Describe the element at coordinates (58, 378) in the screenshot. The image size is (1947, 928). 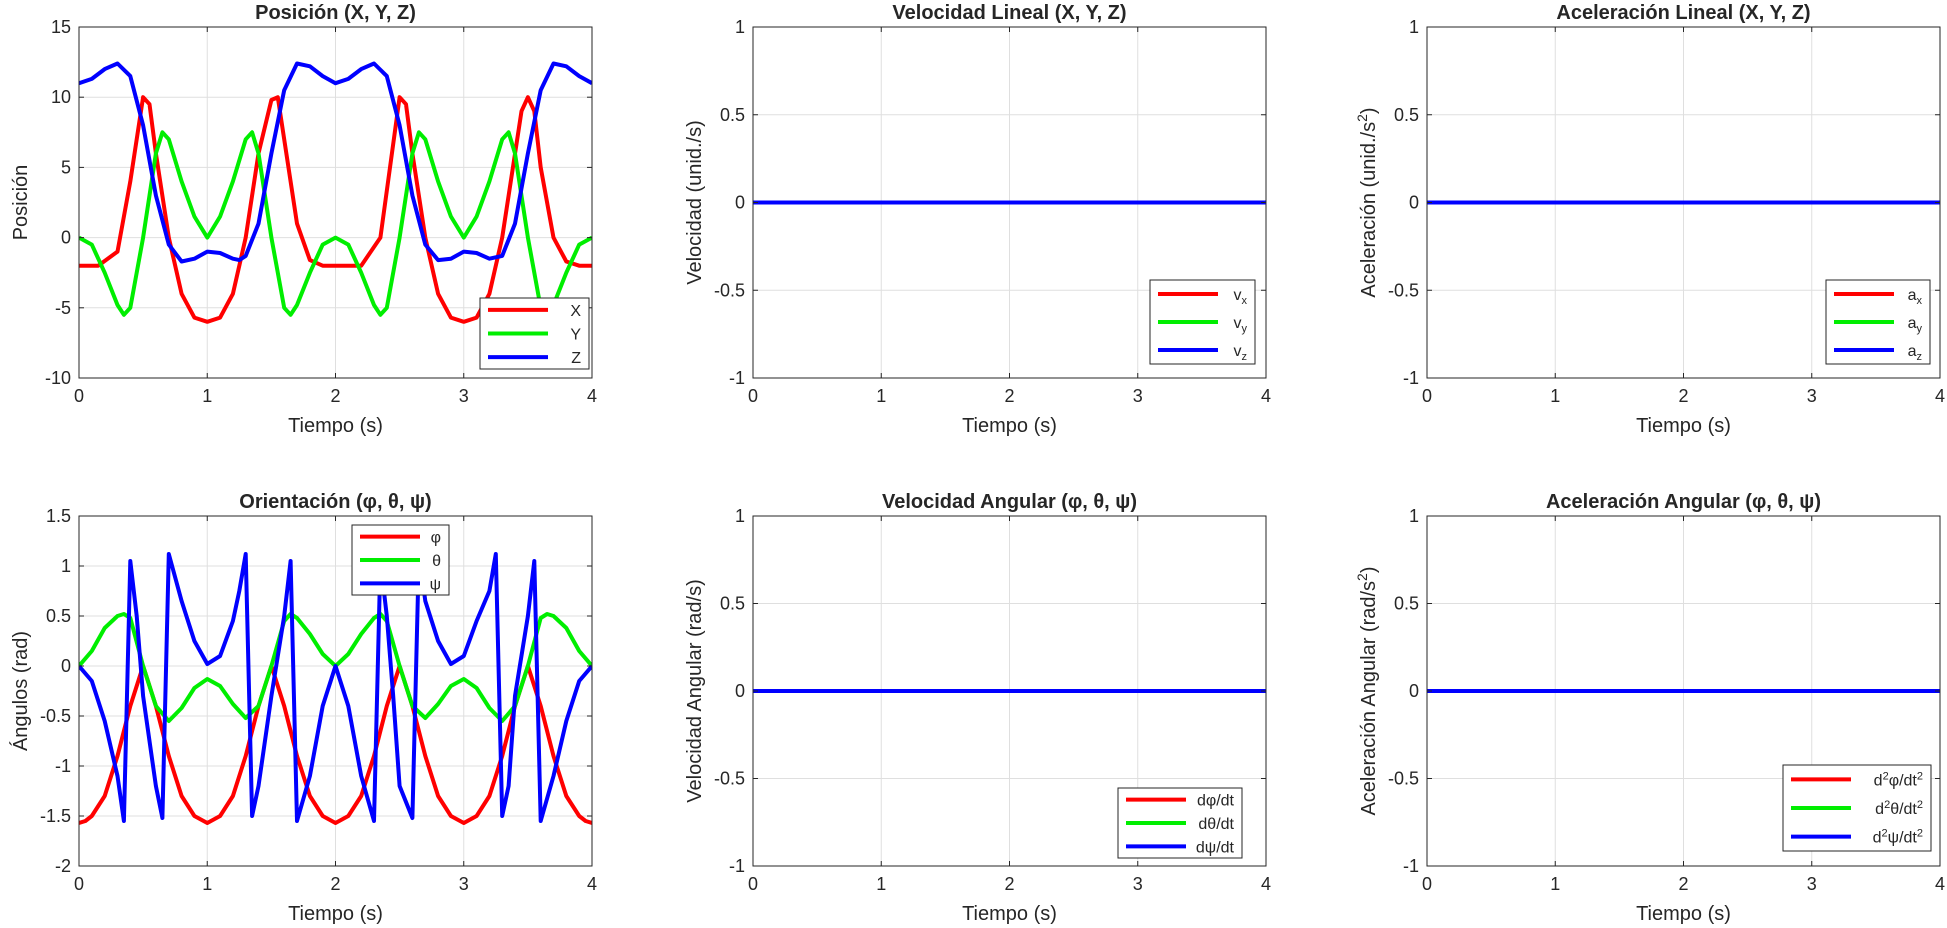
I see `y-tick-label: -10` at that location.